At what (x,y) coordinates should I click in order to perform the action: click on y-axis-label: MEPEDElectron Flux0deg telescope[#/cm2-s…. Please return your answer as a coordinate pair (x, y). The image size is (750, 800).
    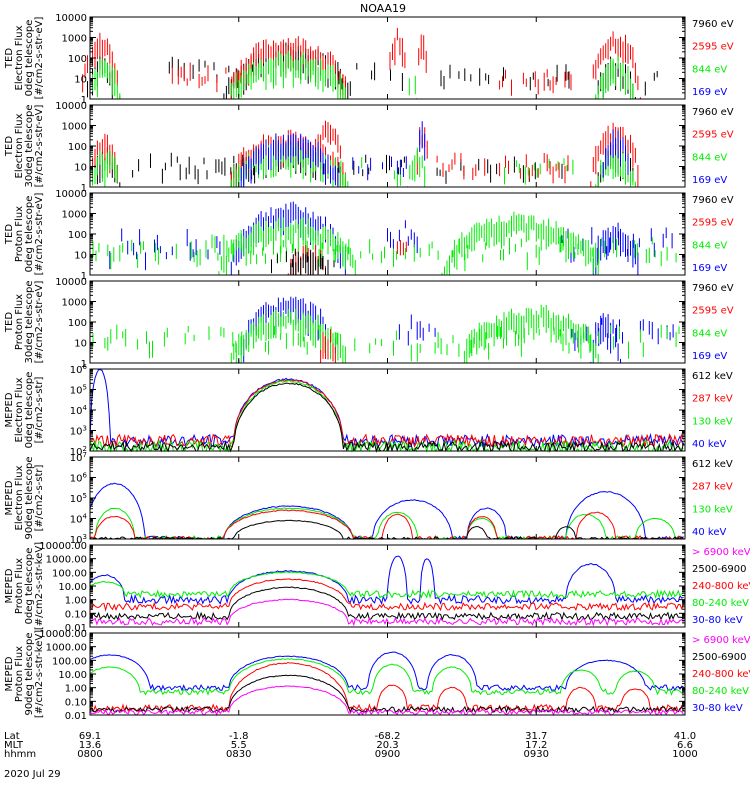
    Looking at the image, I should click on (24, 410).